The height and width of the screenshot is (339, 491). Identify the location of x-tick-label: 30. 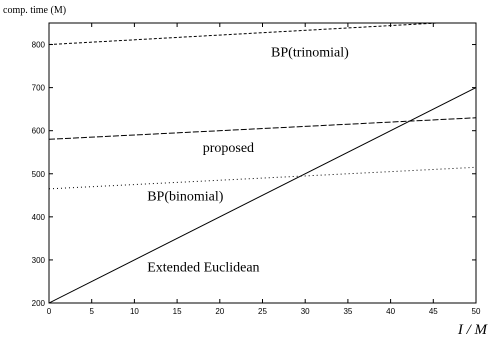
(305, 311).